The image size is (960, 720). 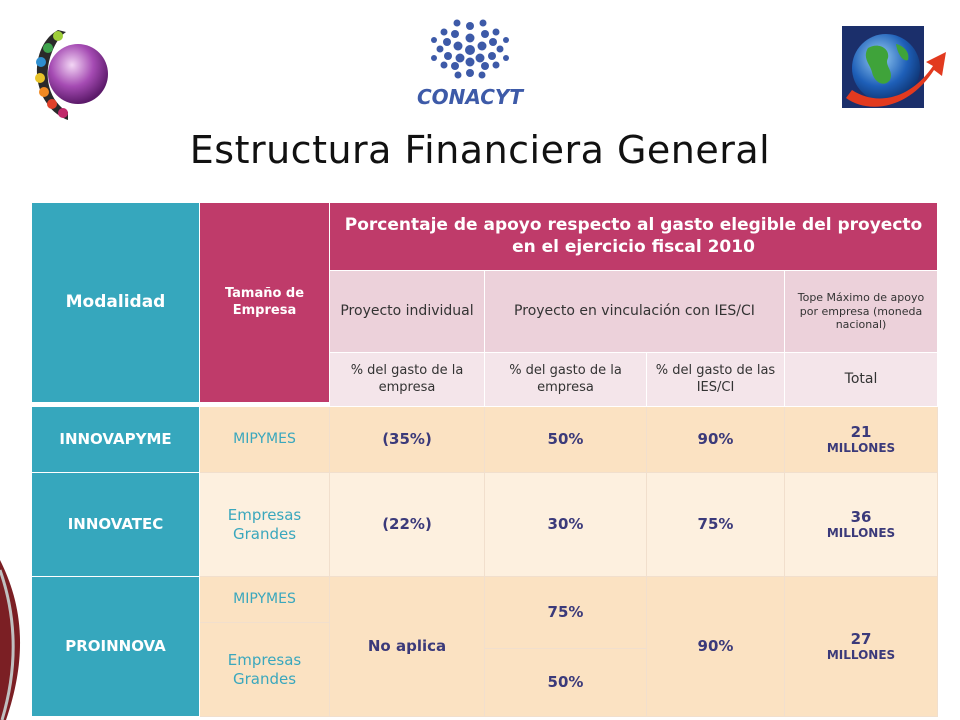 What do you see at coordinates (407, 525) in the screenshot?
I see `row-innovatec-individual: (22%)` at bounding box center [407, 525].